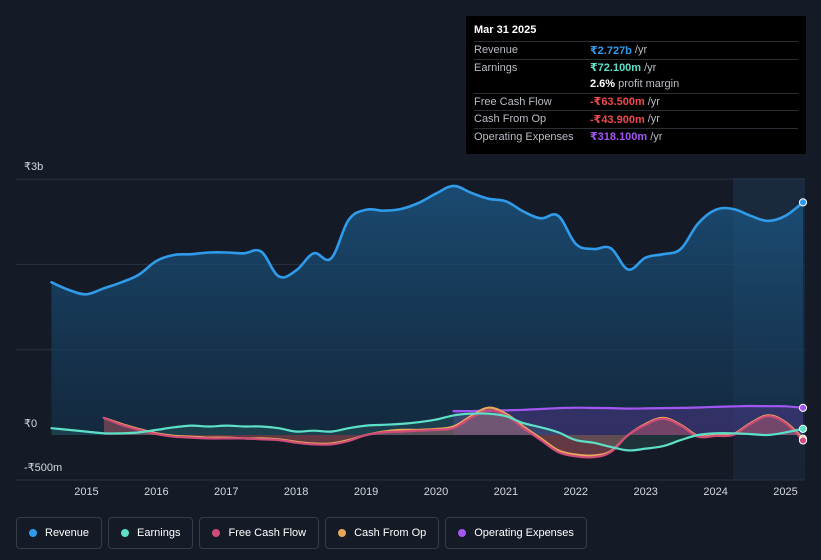 This screenshot has height=560, width=821. I want to click on tooltip-value: ₹2.727b, so click(611, 50).